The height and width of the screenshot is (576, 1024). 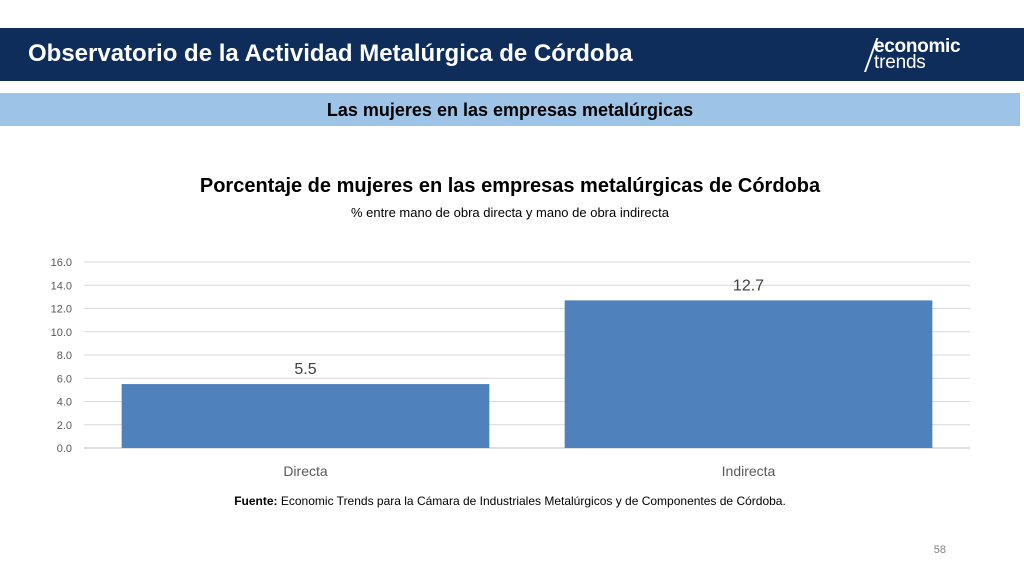 I want to click on data-label: 5.5, so click(x=305, y=369).